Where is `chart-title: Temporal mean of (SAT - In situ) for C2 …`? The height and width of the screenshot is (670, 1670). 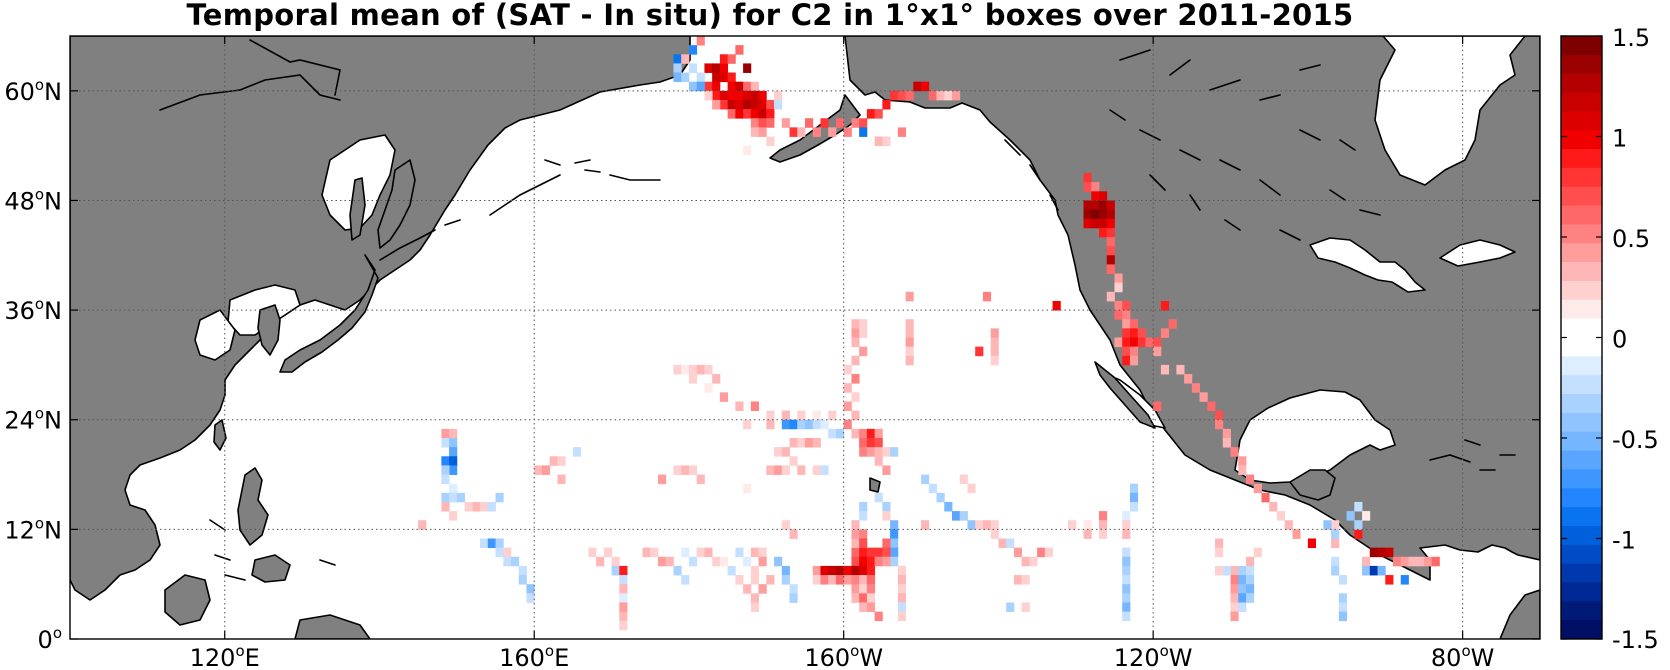 chart-title: Temporal mean of (SAT - In situ) for C2 … is located at coordinates (770, 16).